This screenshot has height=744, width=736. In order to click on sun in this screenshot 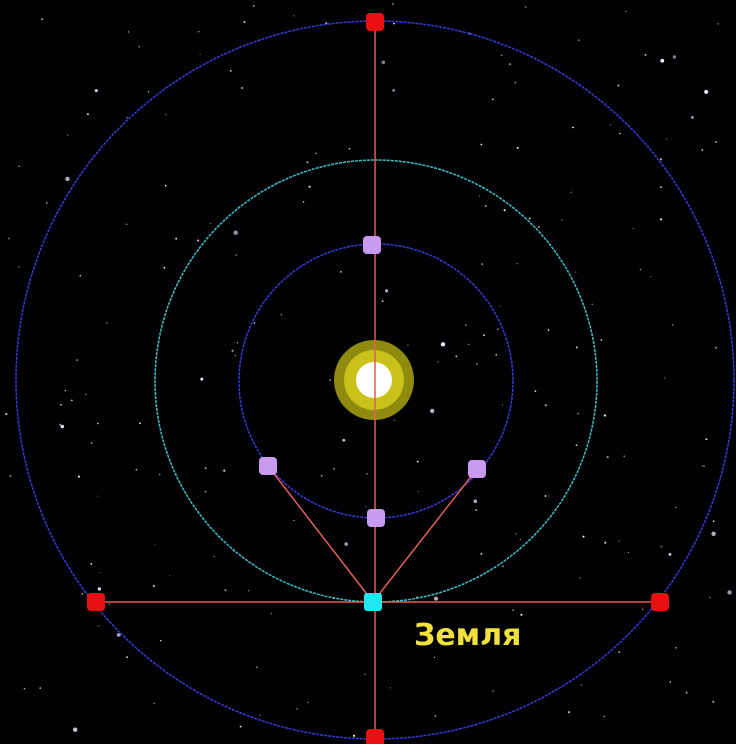, I will do `click(374, 380)`.